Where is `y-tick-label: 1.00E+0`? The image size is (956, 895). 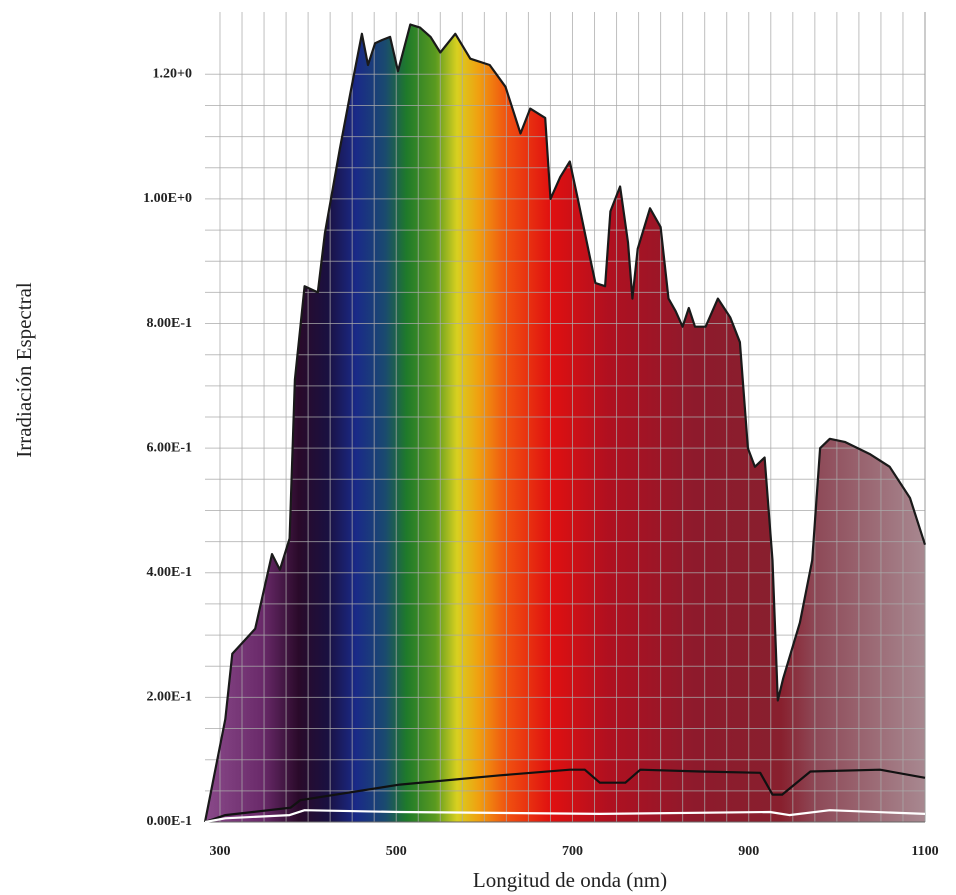
y-tick-label: 1.00E+0 is located at coordinates (167, 198).